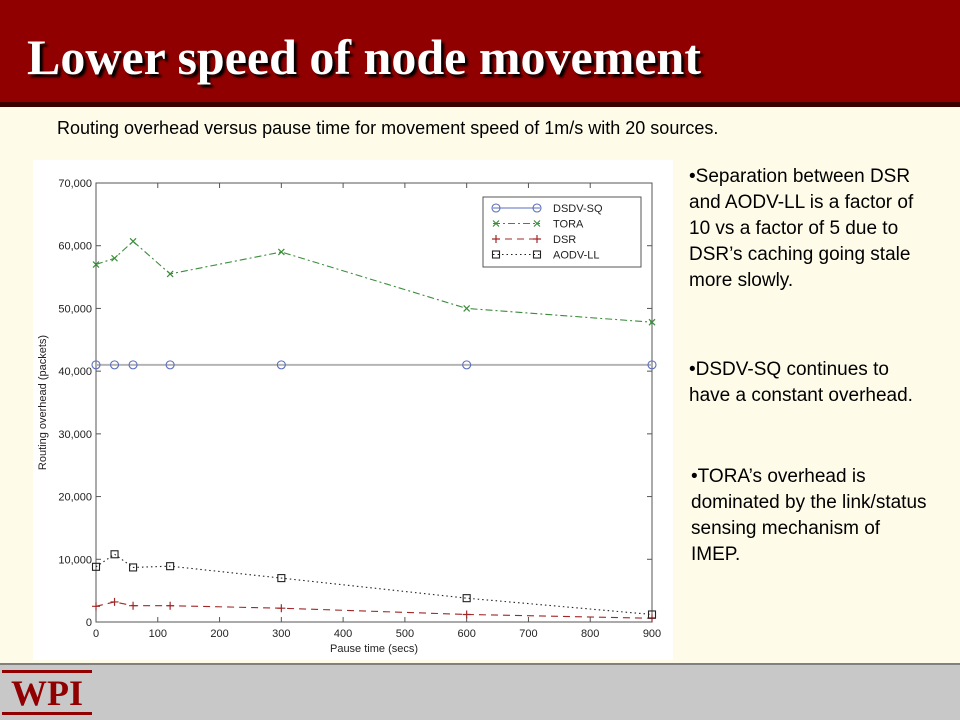 This screenshot has height=720, width=960. I want to click on x-tick-label: 800, so click(590, 634).